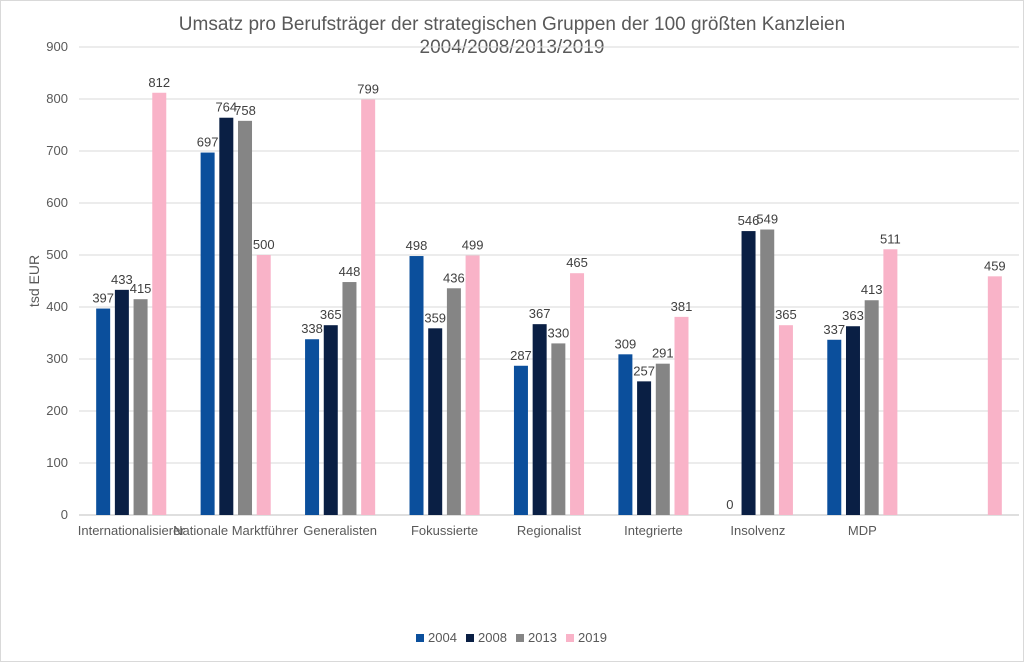 The width and height of the screenshot is (1024, 662). What do you see at coordinates (245, 110) in the screenshot?
I see `data-label: 758` at bounding box center [245, 110].